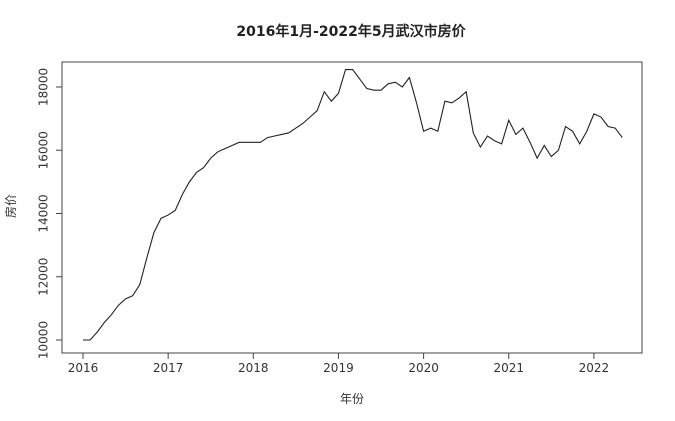 The image size is (675, 421). What do you see at coordinates (44, 340) in the screenshot?
I see `y-tick-label: 10000` at bounding box center [44, 340].